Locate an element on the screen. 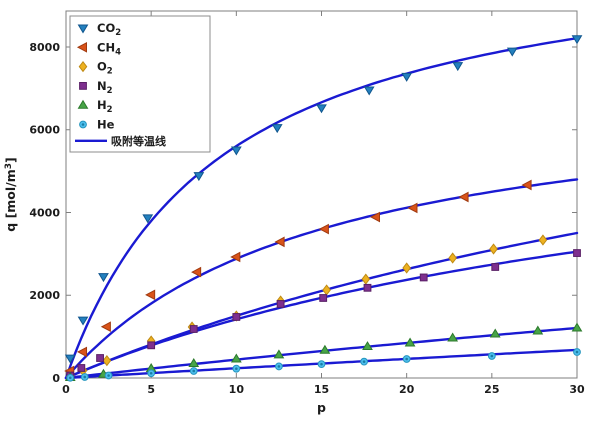 The width and height of the screenshot is (600, 428). legend-label-CO2: CO2 is located at coordinates (109, 29).